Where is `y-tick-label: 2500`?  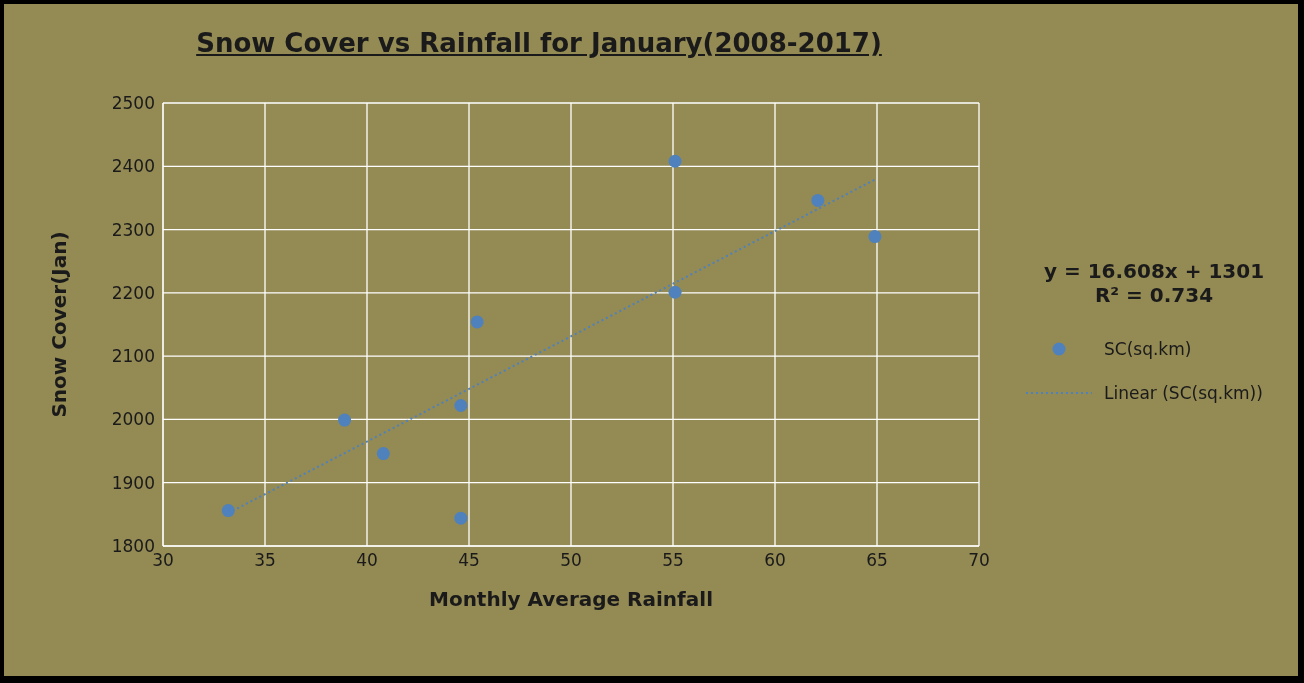 y-tick-label: 2500 is located at coordinates (133, 103).